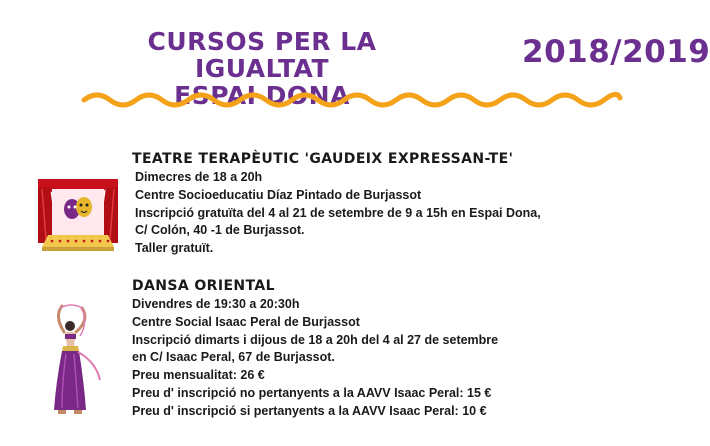 The height and width of the screenshot is (446, 710). Describe the element at coordinates (262, 55) in the screenshot. I see `title-line-1: CURSOS PER LA IGUALTAT` at that location.